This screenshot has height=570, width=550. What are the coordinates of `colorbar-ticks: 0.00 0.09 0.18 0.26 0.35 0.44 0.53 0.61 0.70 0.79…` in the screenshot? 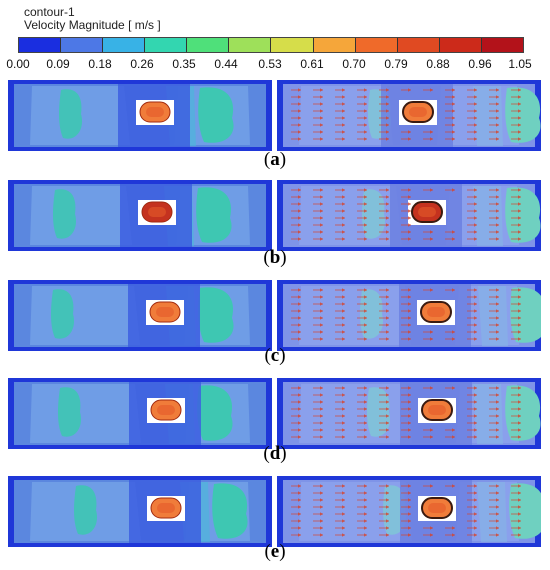 It's located at (275, 64).